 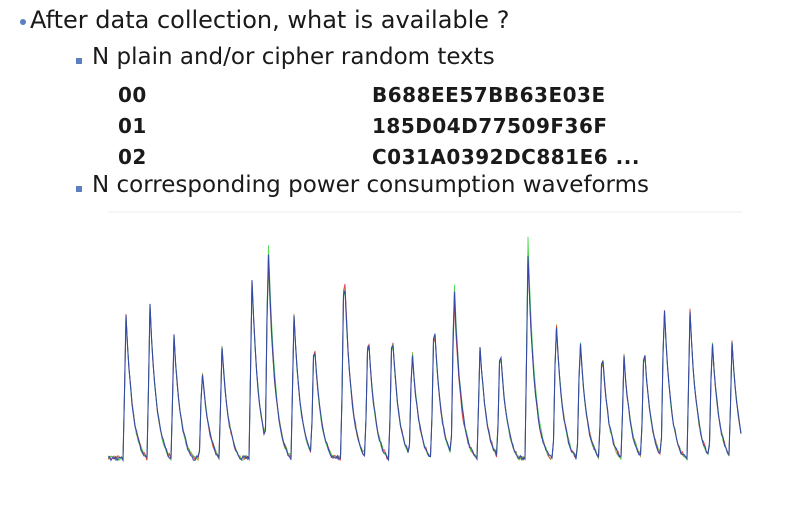 What do you see at coordinates (490, 126) in the screenshot?
I see `text-hex-value: 185D04D77509F36F` at bounding box center [490, 126].